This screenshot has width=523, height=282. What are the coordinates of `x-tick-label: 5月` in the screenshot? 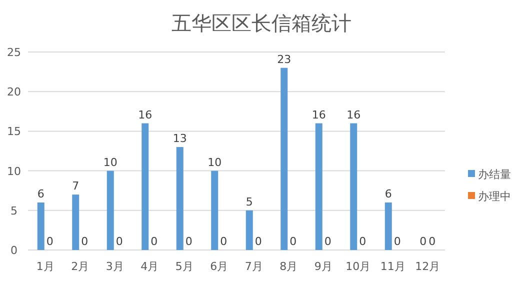 It's located at (184, 266).